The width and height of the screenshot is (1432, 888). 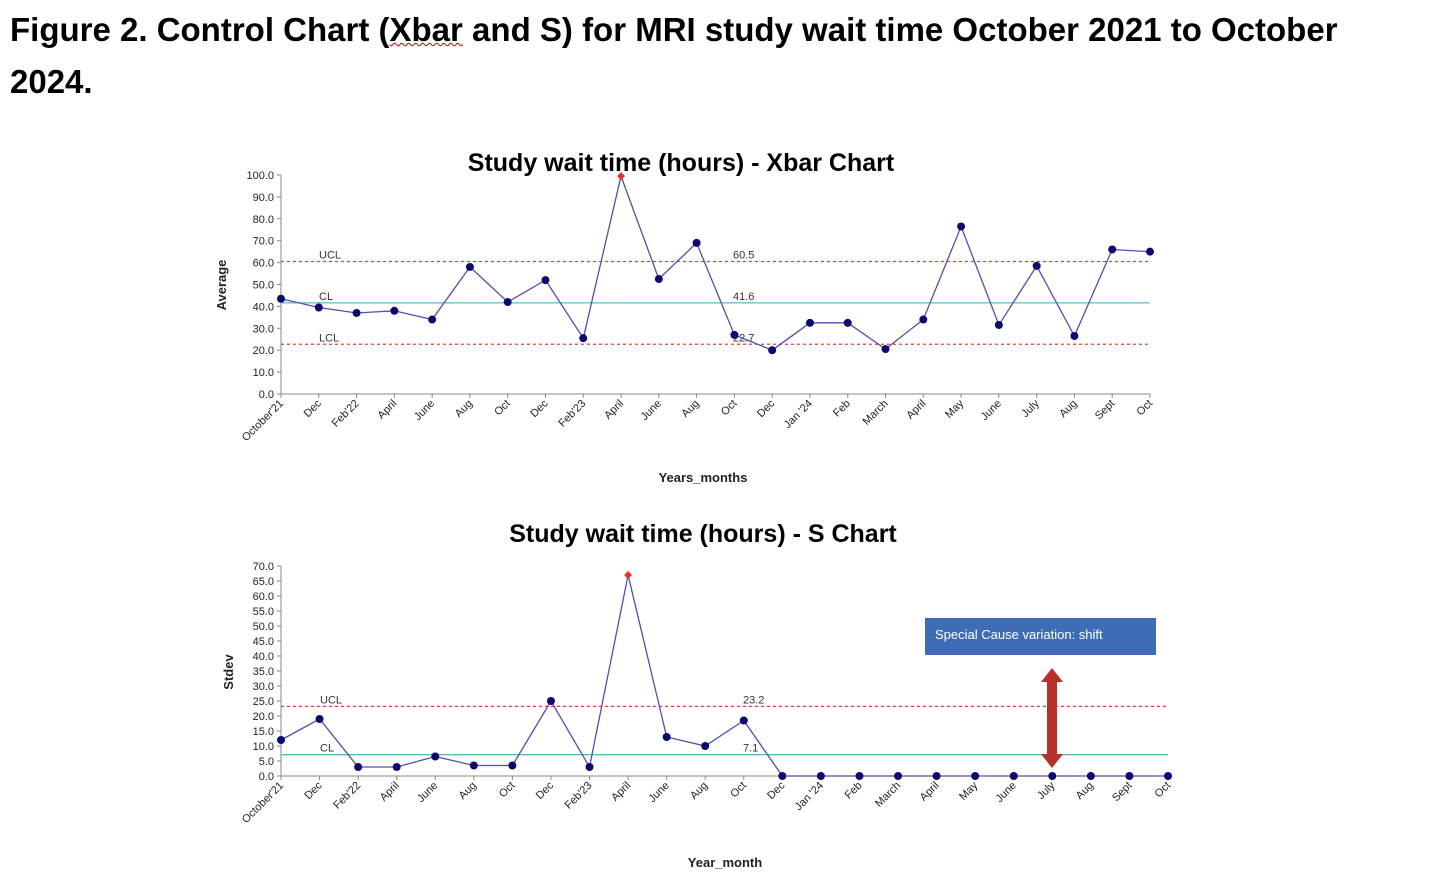 I want to click on xbar-lcl-label: LCL, so click(x=329, y=338).